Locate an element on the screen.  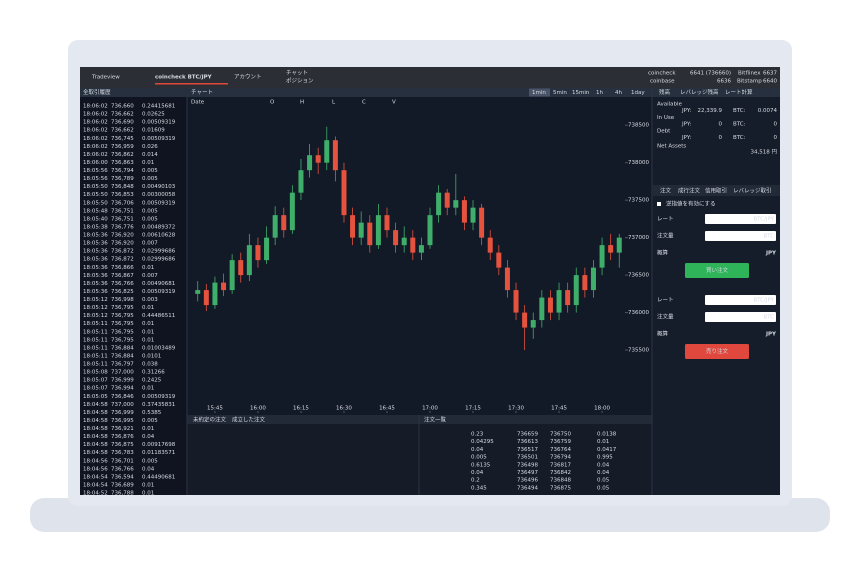
orders-tab: 未約定の注文 is located at coordinates (210, 420).